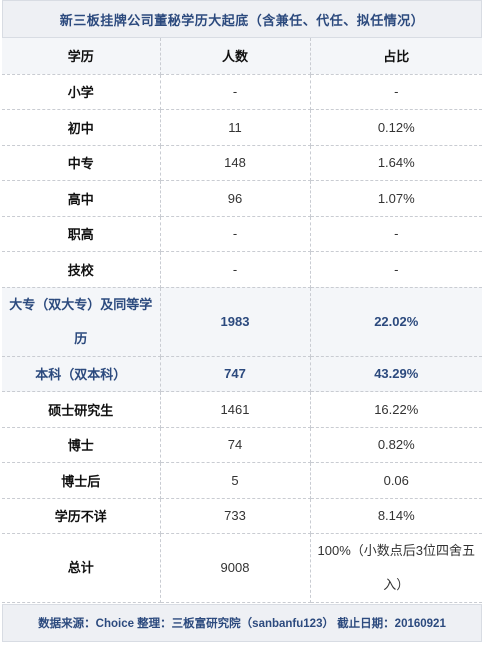 Image resolution: width=484 pixels, height=645 pixels. What do you see at coordinates (235, 374) in the screenshot?
I see `row-count: 747` at bounding box center [235, 374].